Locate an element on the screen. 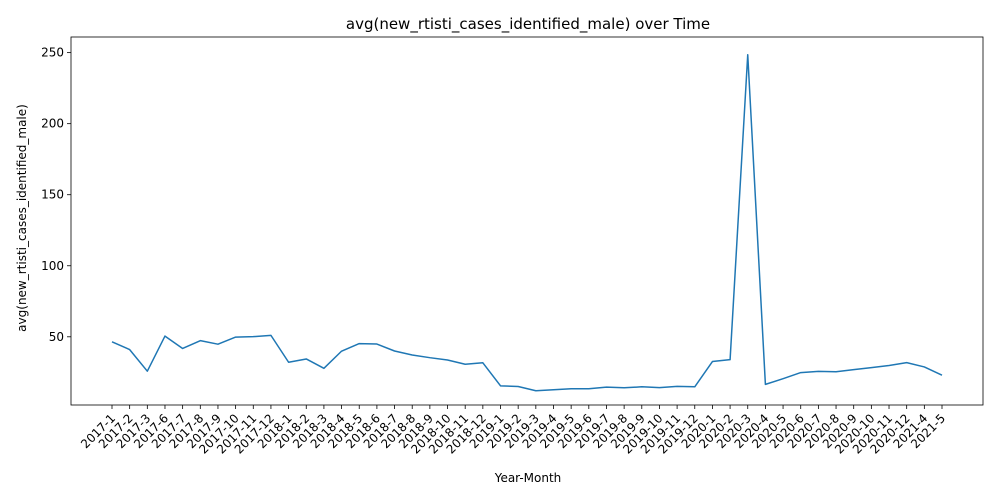 The image size is (1000, 500). y-axis-label: avg(new_rtisti_cases_identified_male) is located at coordinates (22, 218).